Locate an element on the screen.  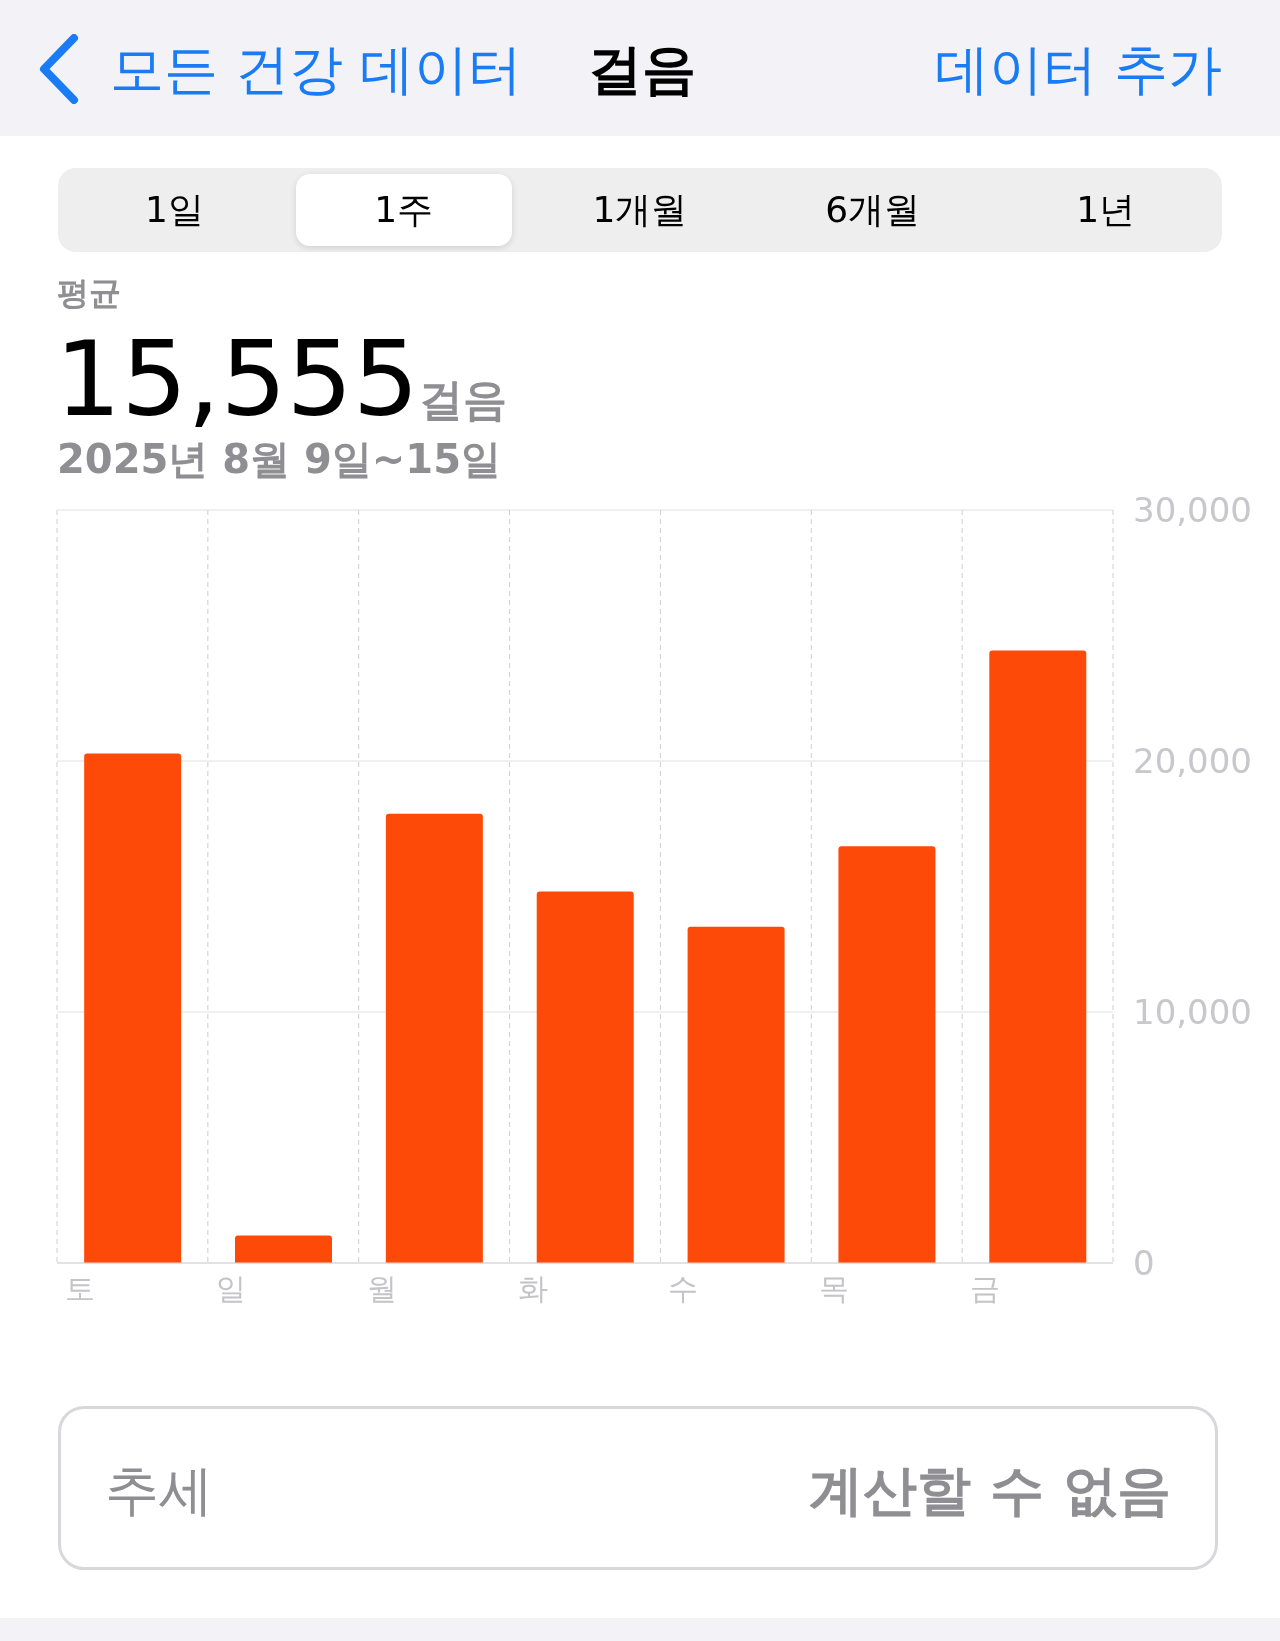
x-tick-label: 화 is located at coordinates (532, 1288).